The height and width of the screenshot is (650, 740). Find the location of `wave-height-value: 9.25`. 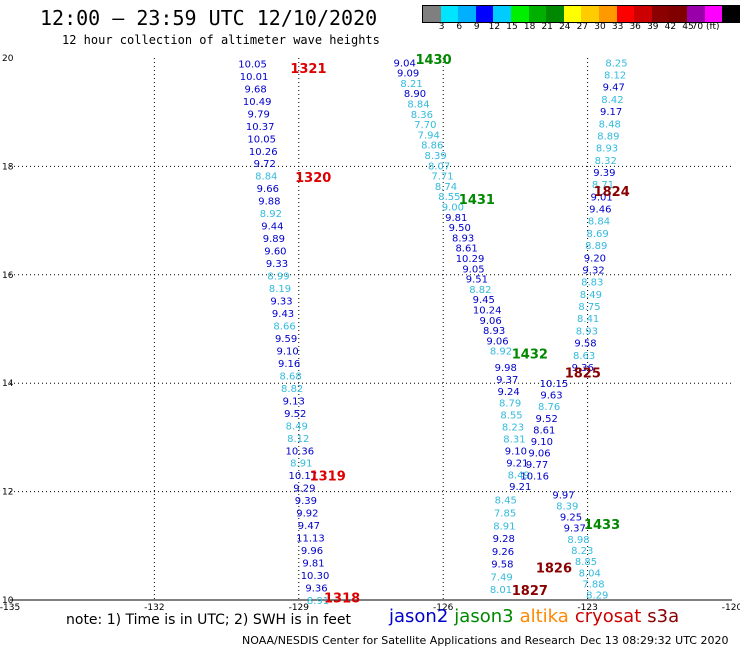

wave-height-value: 9.25 is located at coordinates (571, 518).